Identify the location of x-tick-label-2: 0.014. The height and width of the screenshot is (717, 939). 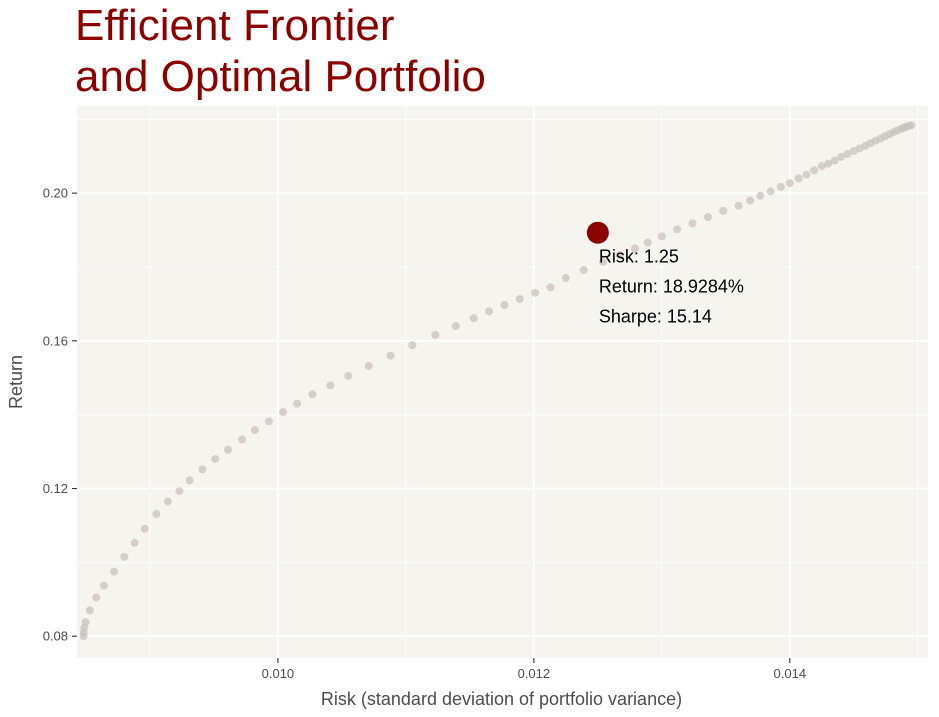
(790, 673).